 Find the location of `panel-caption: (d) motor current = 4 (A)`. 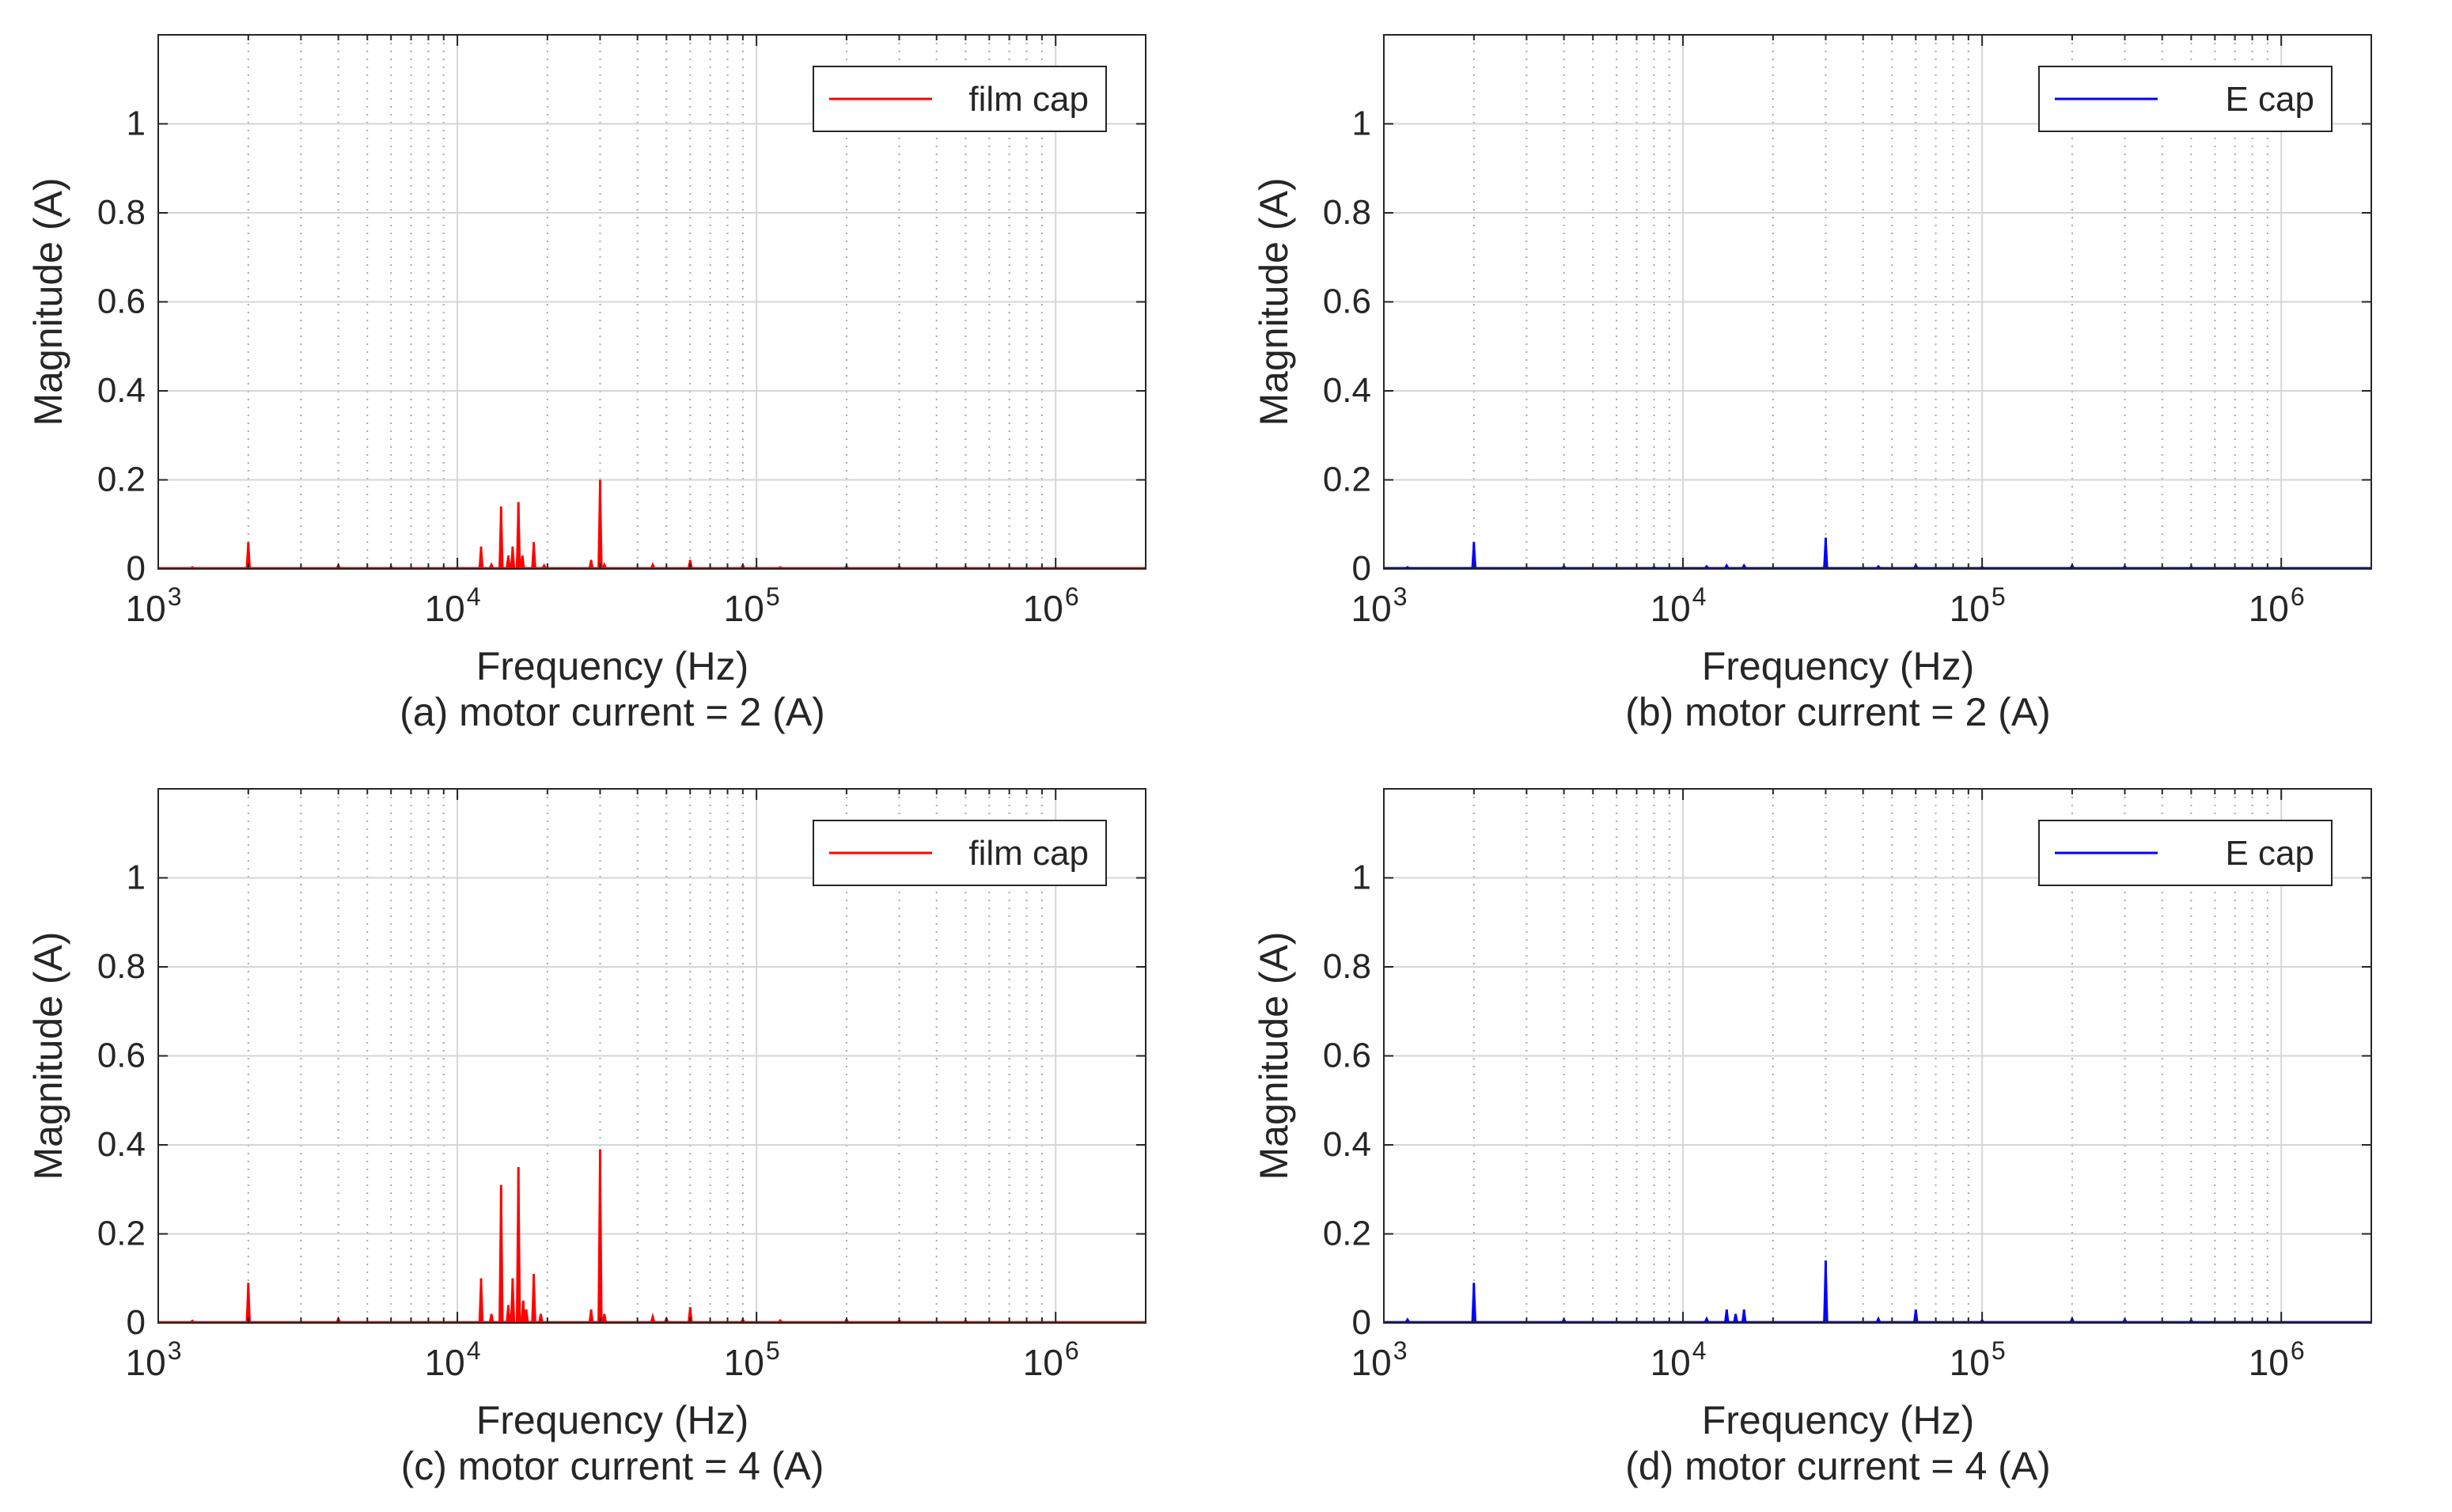

panel-caption: (d) motor current = 4 (A) is located at coordinates (1838, 1466).